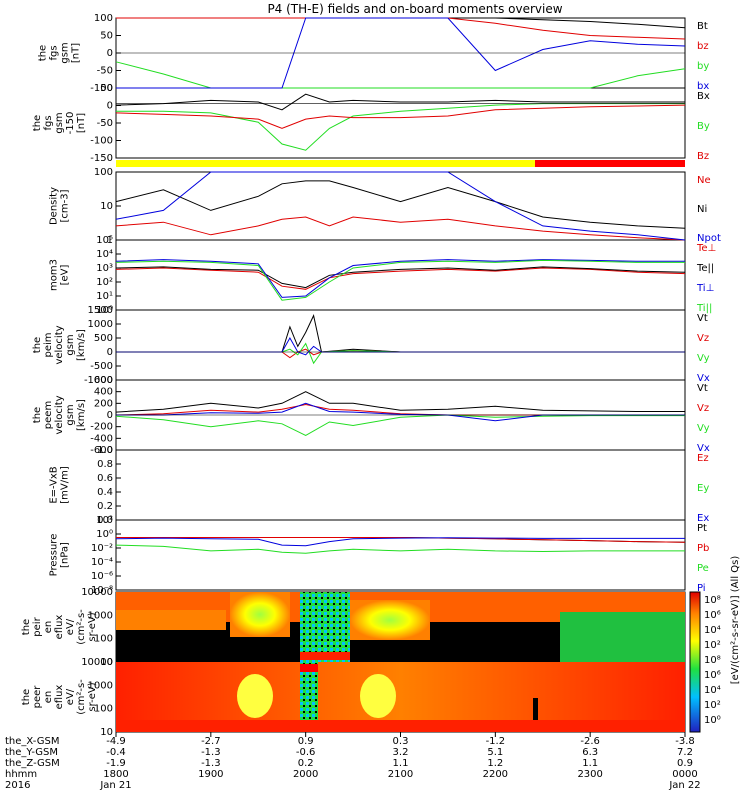  What do you see at coordinates (706, 248) in the screenshot?
I see `legend-item: Te⊥` at bounding box center [706, 248].